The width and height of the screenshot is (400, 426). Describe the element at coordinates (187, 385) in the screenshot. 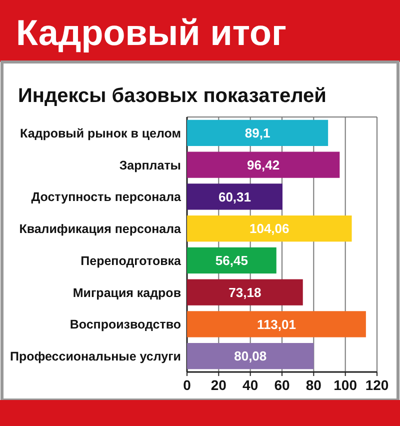

I see `x-tick-label: 0` at that location.